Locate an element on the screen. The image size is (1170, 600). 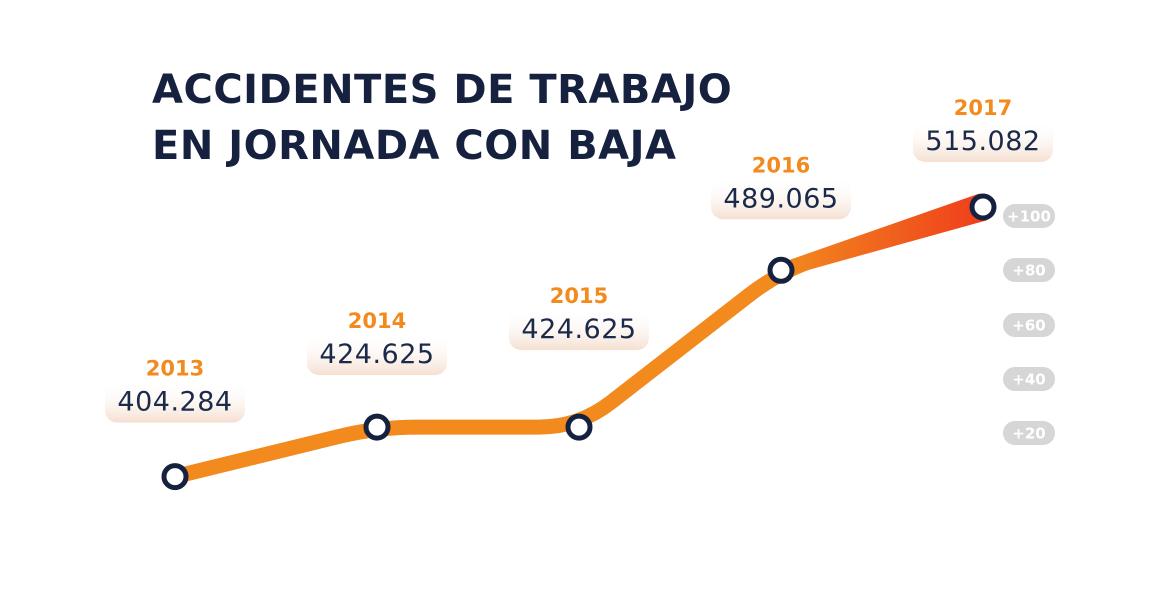
chart-title-line-1: ACCIDENTES DE TRABAJO is located at coordinates (442, 90).